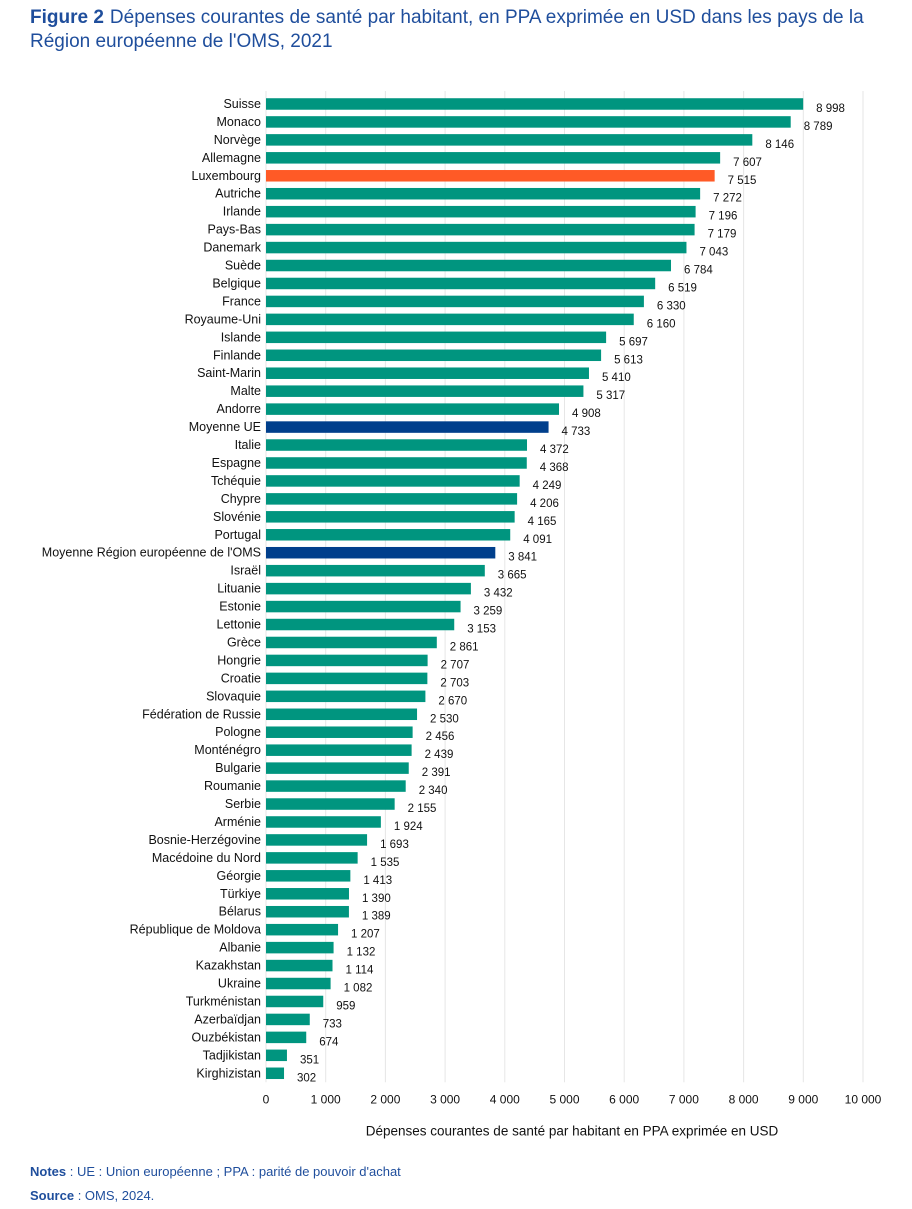 The image size is (912, 1209). Describe the element at coordinates (661, 324) in the screenshot. I see `value-label: 6 160` at that location.